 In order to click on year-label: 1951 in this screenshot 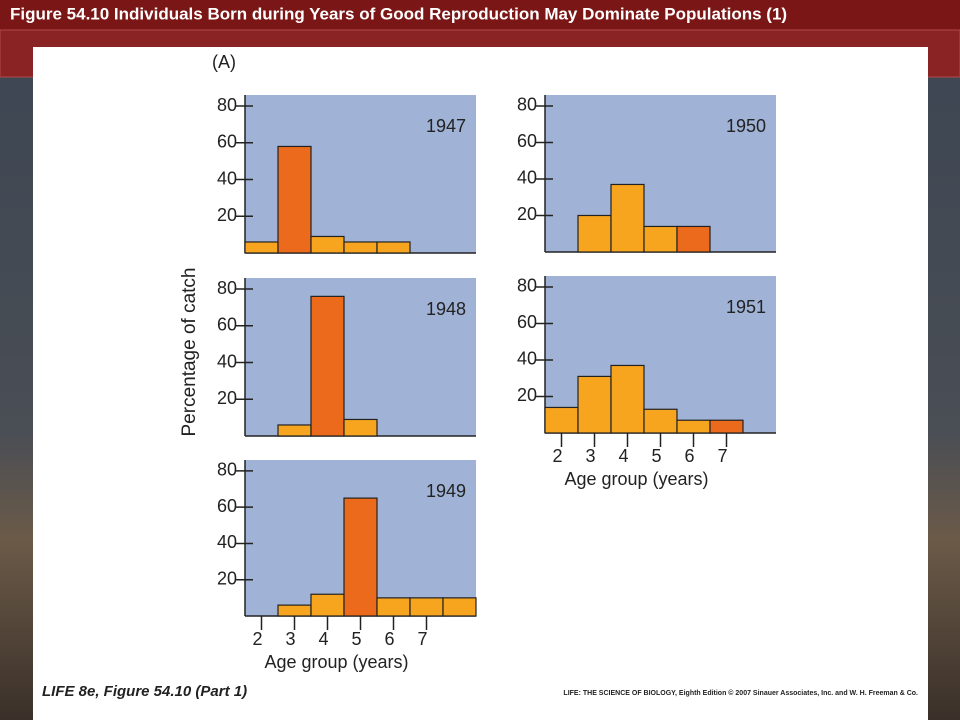, I will do `click(746, 307)`.